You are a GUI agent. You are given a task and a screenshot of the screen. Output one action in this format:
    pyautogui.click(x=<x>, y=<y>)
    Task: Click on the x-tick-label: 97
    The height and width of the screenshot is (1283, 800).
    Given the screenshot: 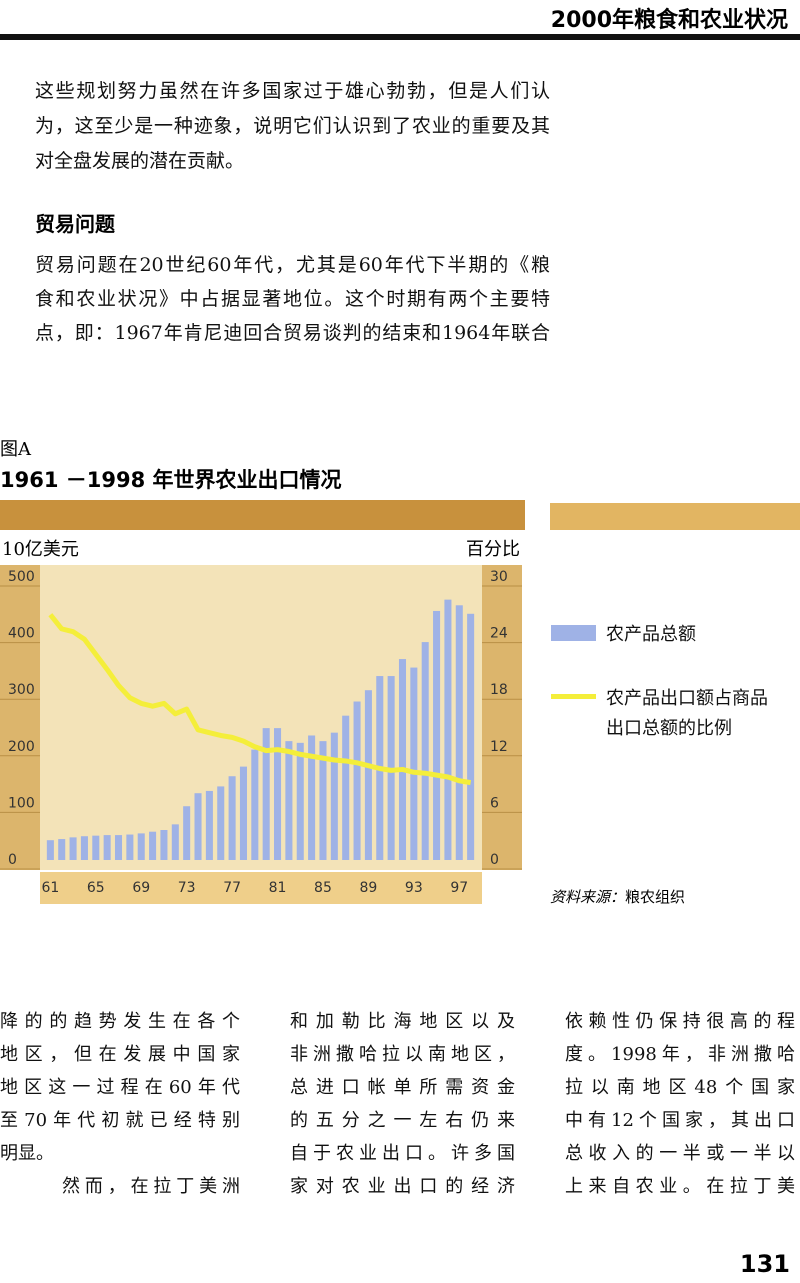 What is the action you would take?
    pyautogui.click(x=459, y=888)
    